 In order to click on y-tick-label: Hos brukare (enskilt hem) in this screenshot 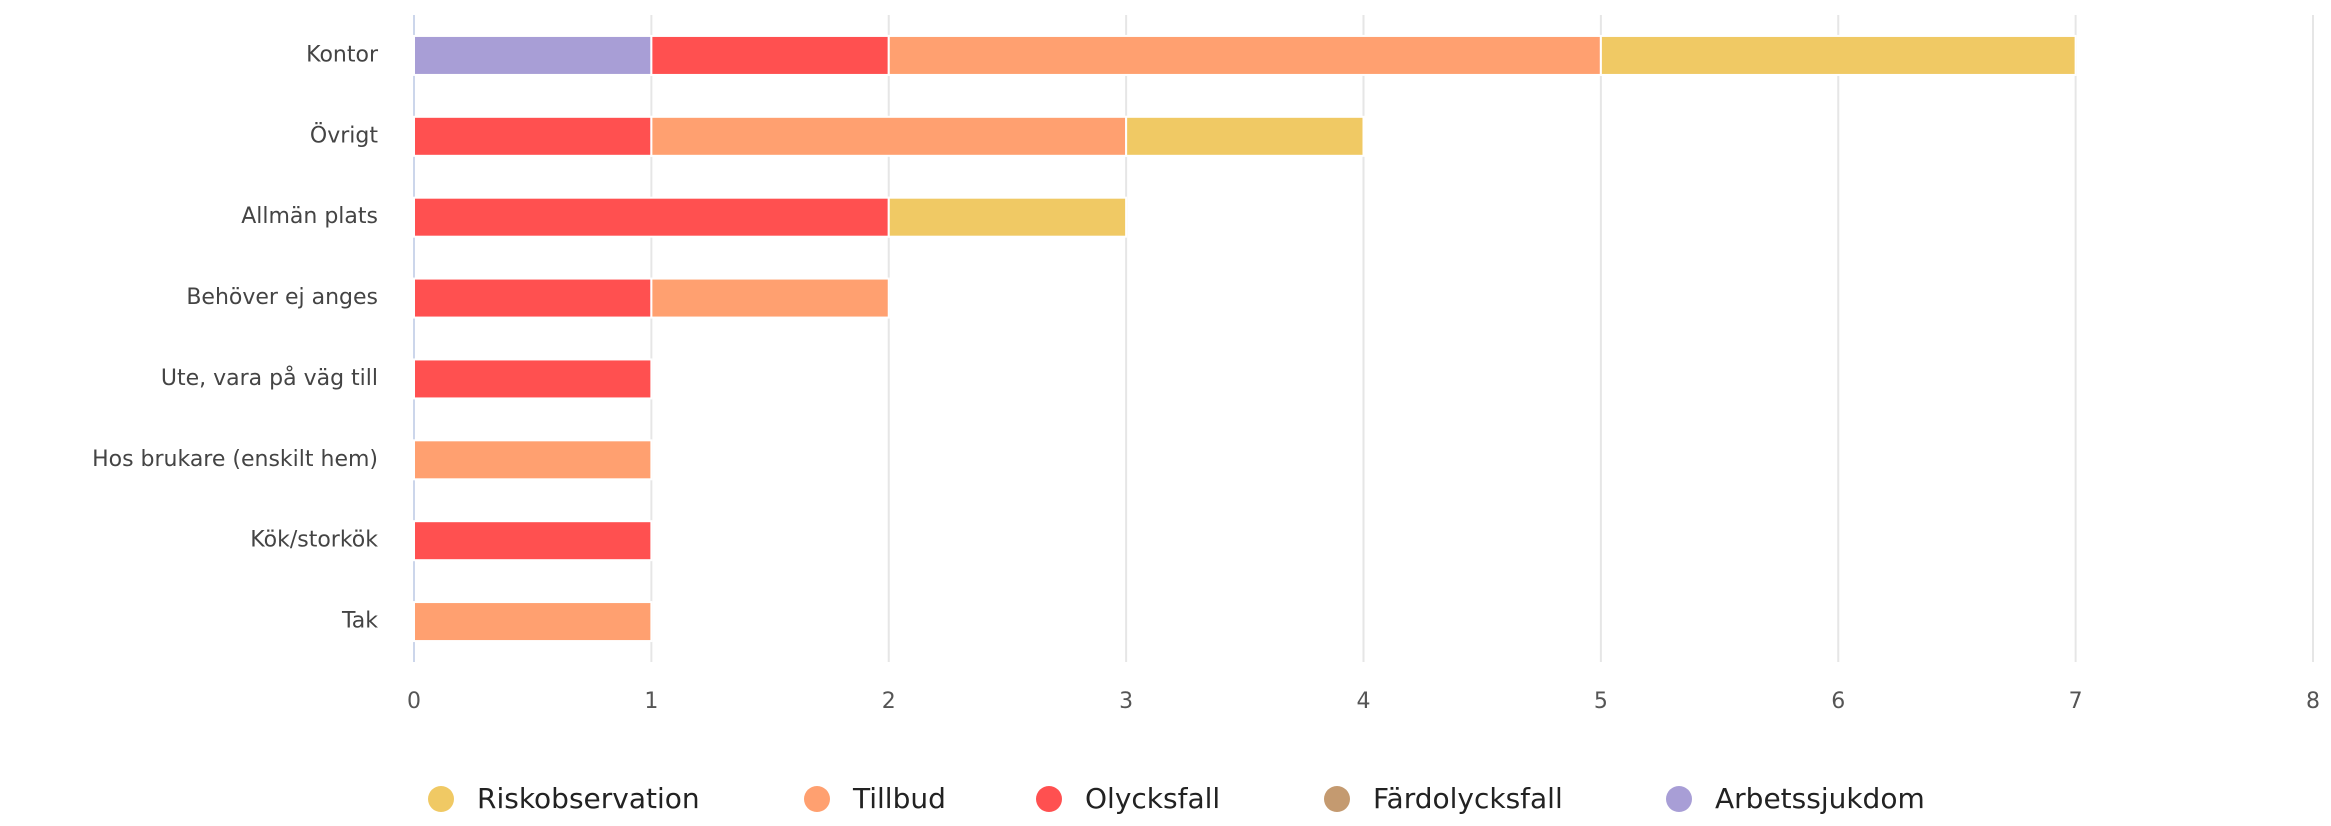, I will do `click(235, 459)`.